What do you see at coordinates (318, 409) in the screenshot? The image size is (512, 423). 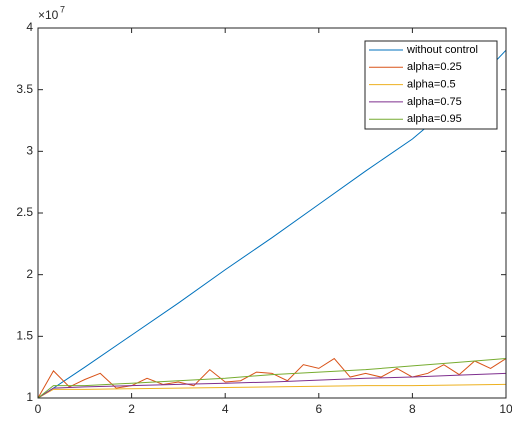 I see `x-tick-label: 6` at bounding box center [318, 409].